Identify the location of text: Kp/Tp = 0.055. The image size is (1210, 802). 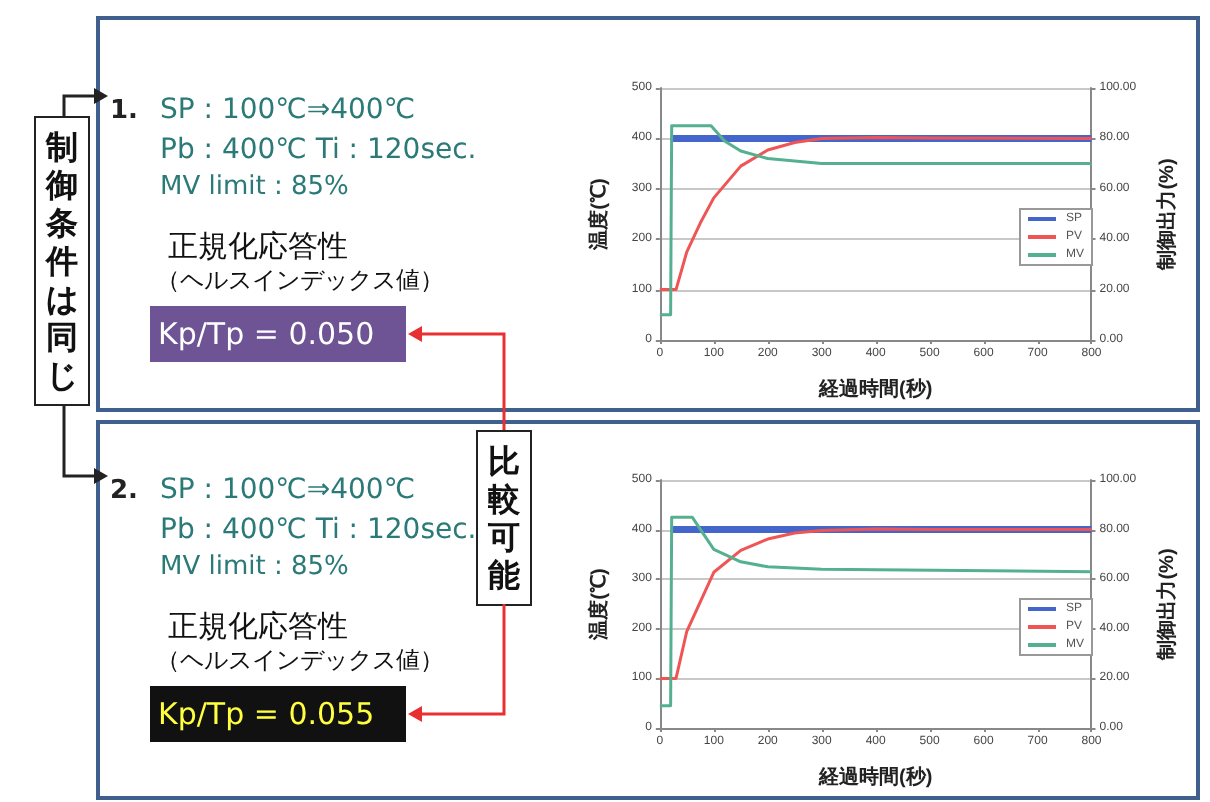
(278, 714).